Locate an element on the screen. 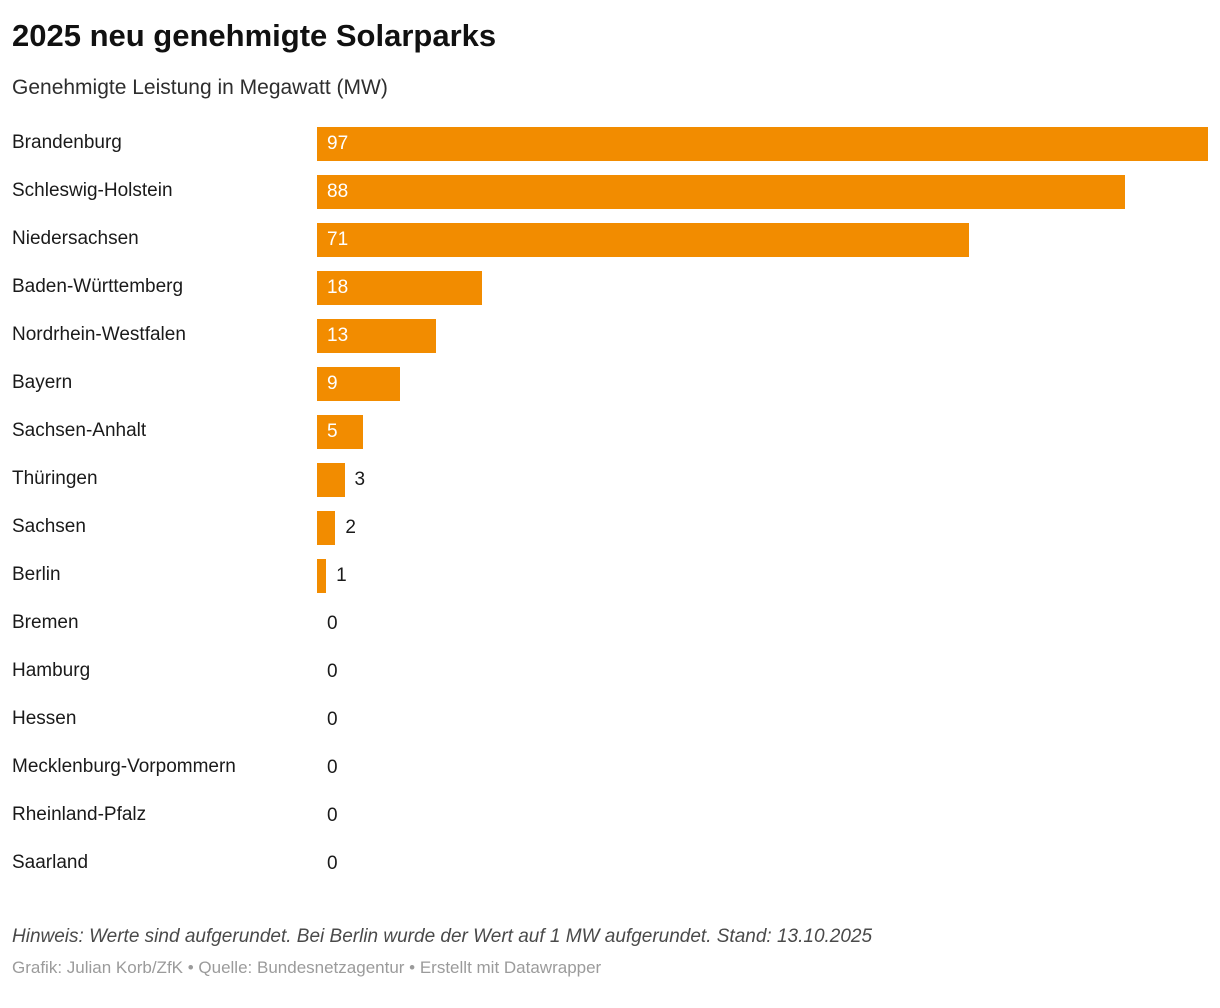  bar-area: 71 is located at coordinates (762, 239).